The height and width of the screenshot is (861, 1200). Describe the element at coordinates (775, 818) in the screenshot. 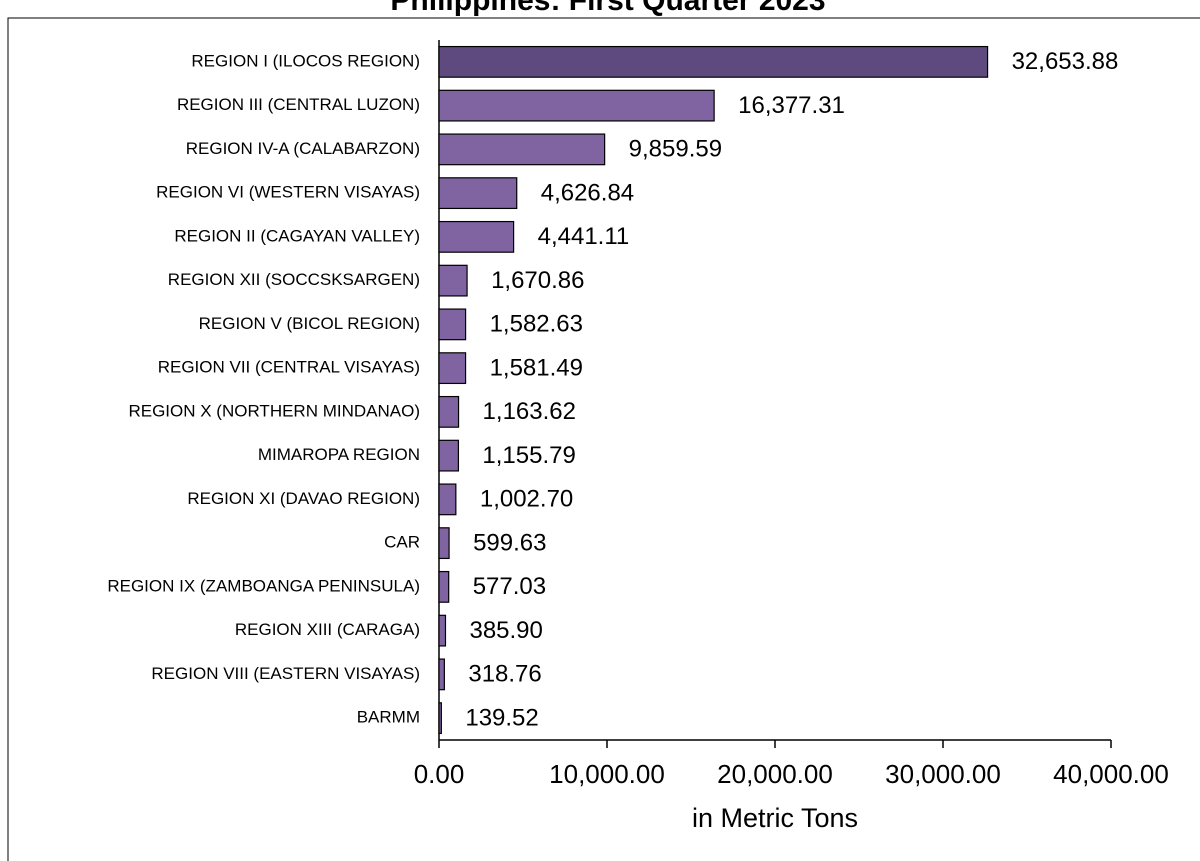

I see `x-axis-title: in Metric Tons` at that location.